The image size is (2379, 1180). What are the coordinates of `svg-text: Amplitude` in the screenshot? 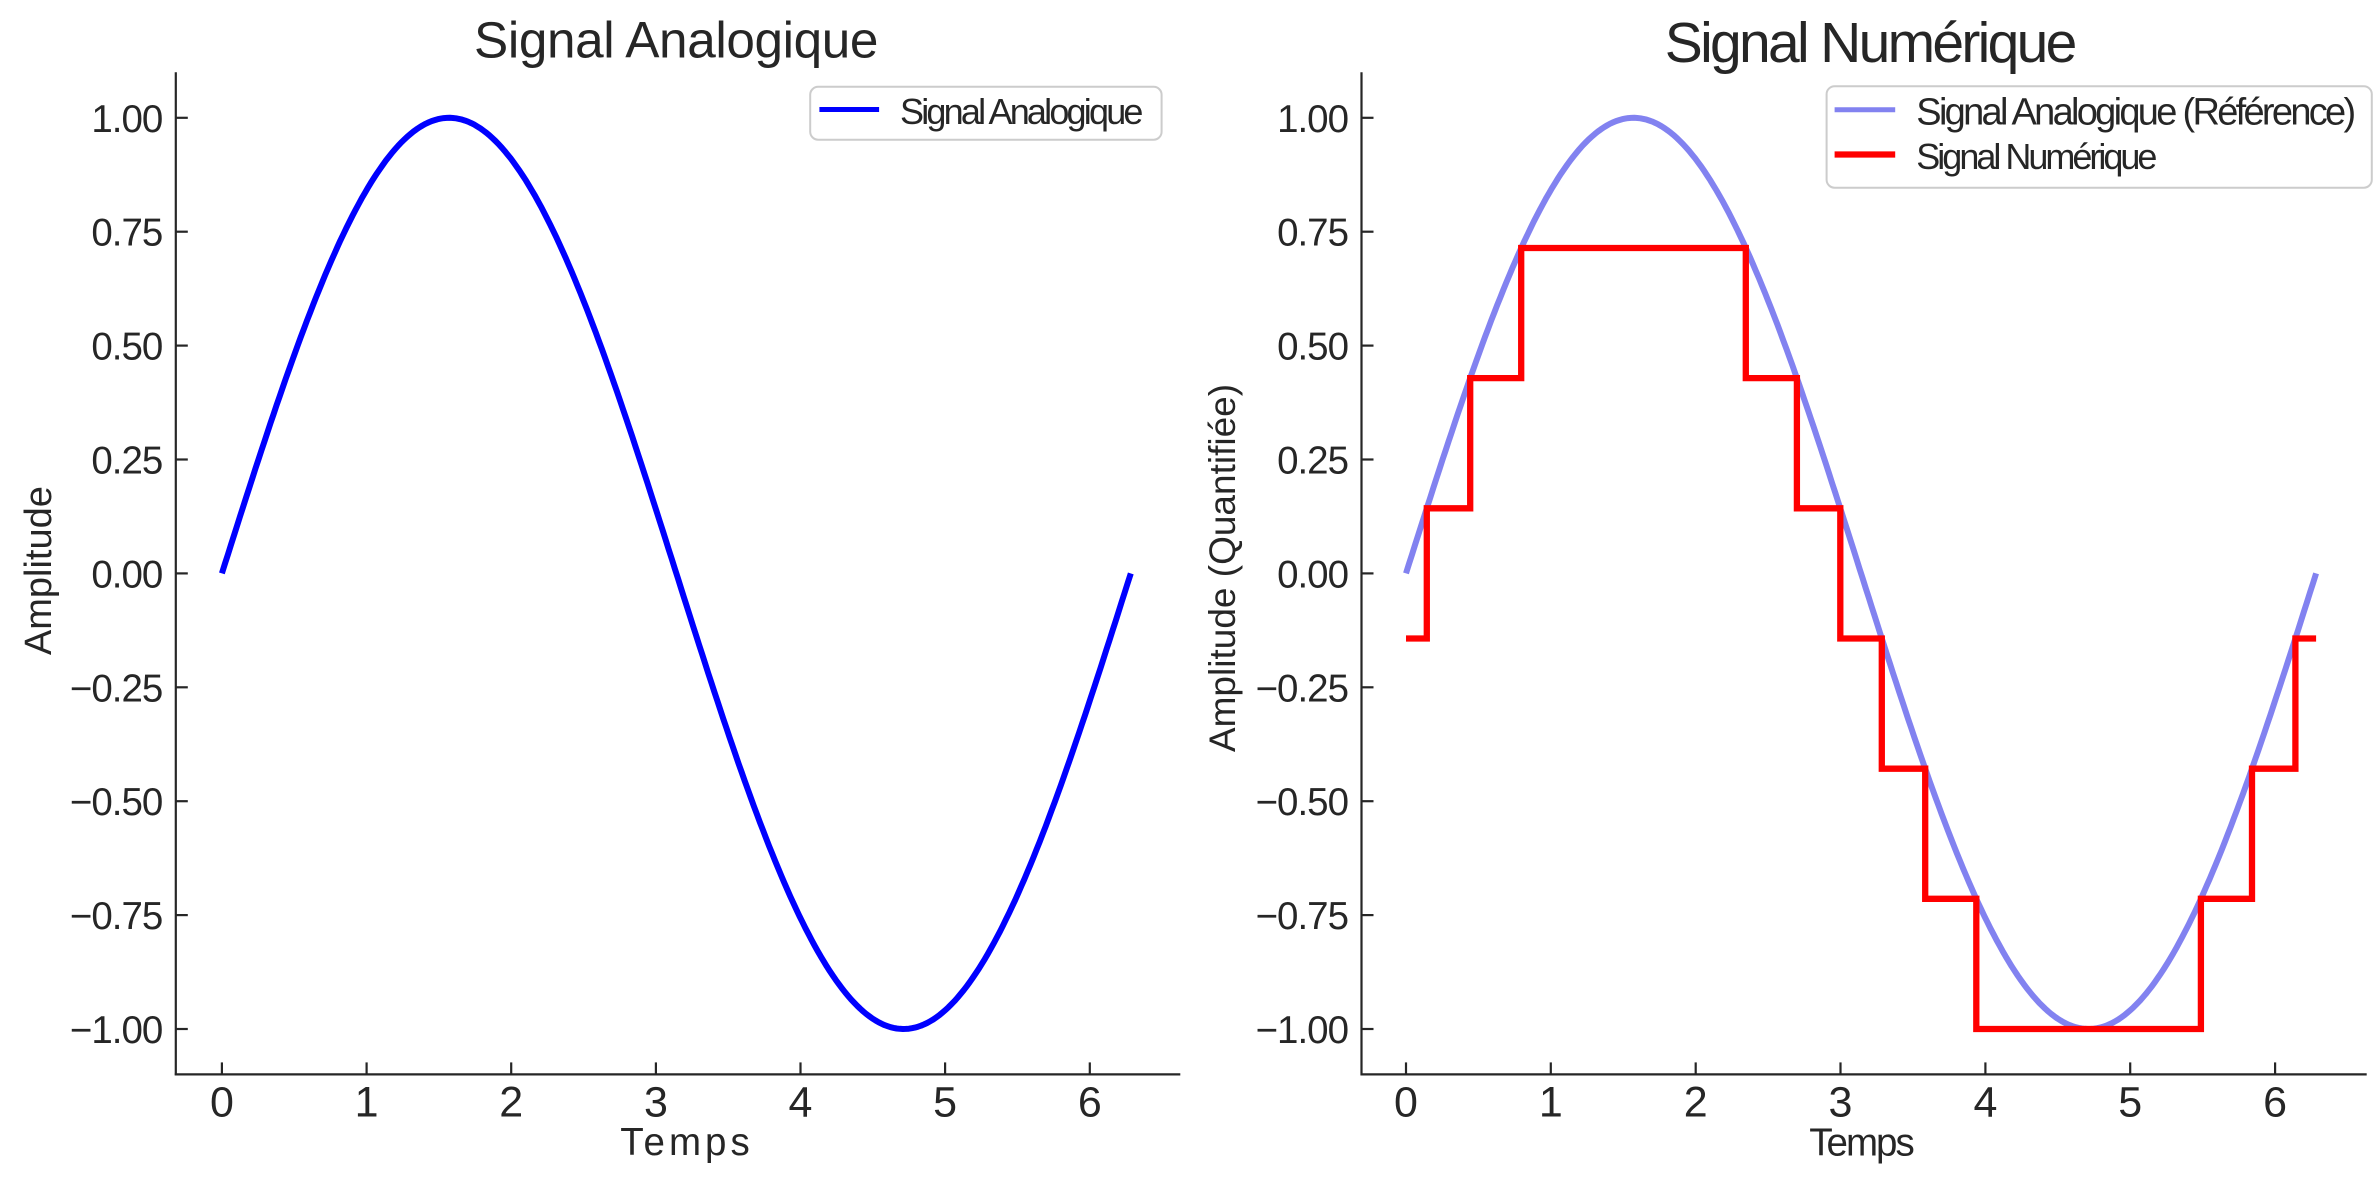 It's located at (39, 570).